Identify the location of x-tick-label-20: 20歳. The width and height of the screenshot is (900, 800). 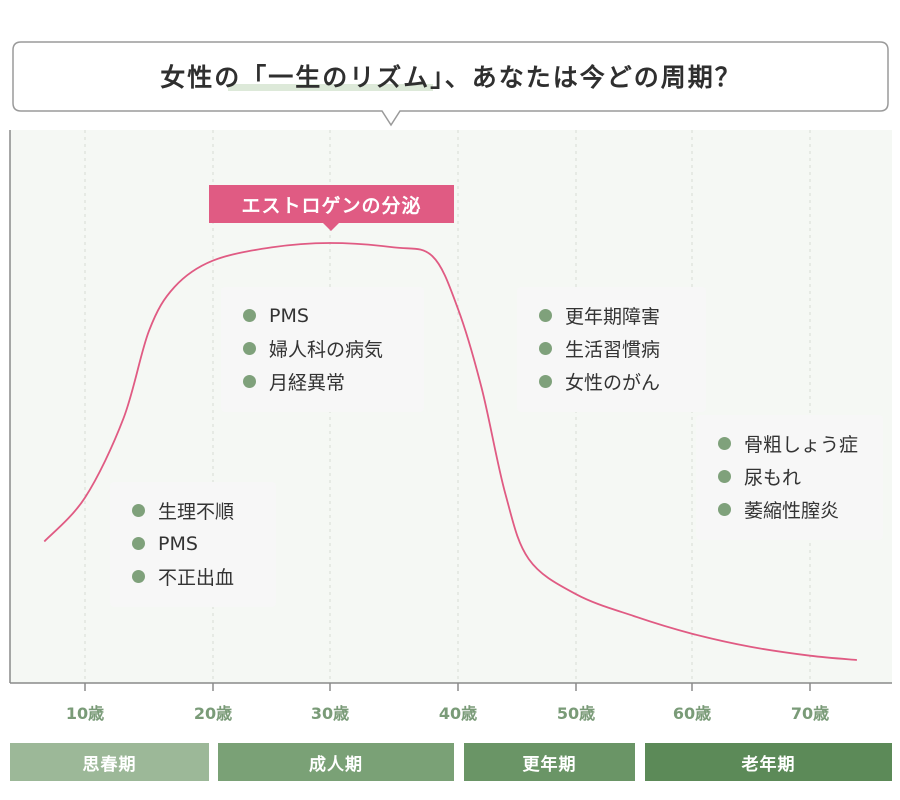
(213, 713).